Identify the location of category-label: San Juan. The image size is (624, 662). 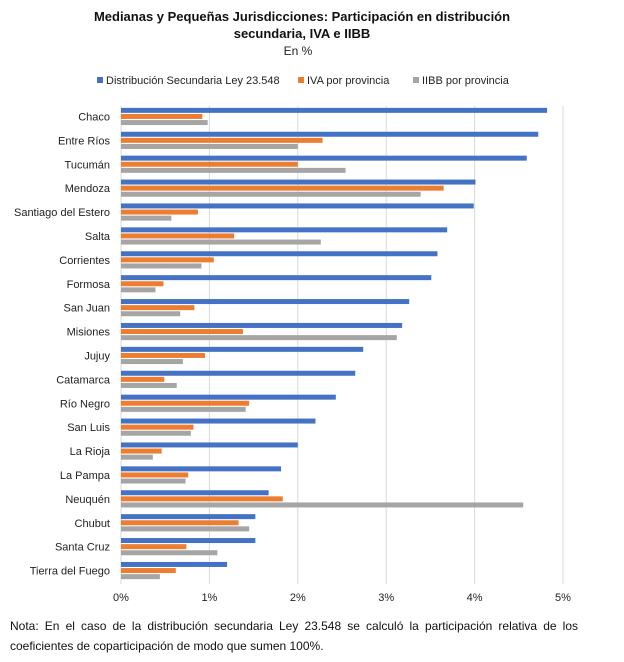
(87, 309).